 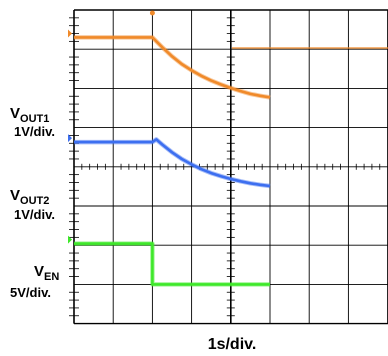 I want to click on vout1-trace, so click(x=172, y=67).